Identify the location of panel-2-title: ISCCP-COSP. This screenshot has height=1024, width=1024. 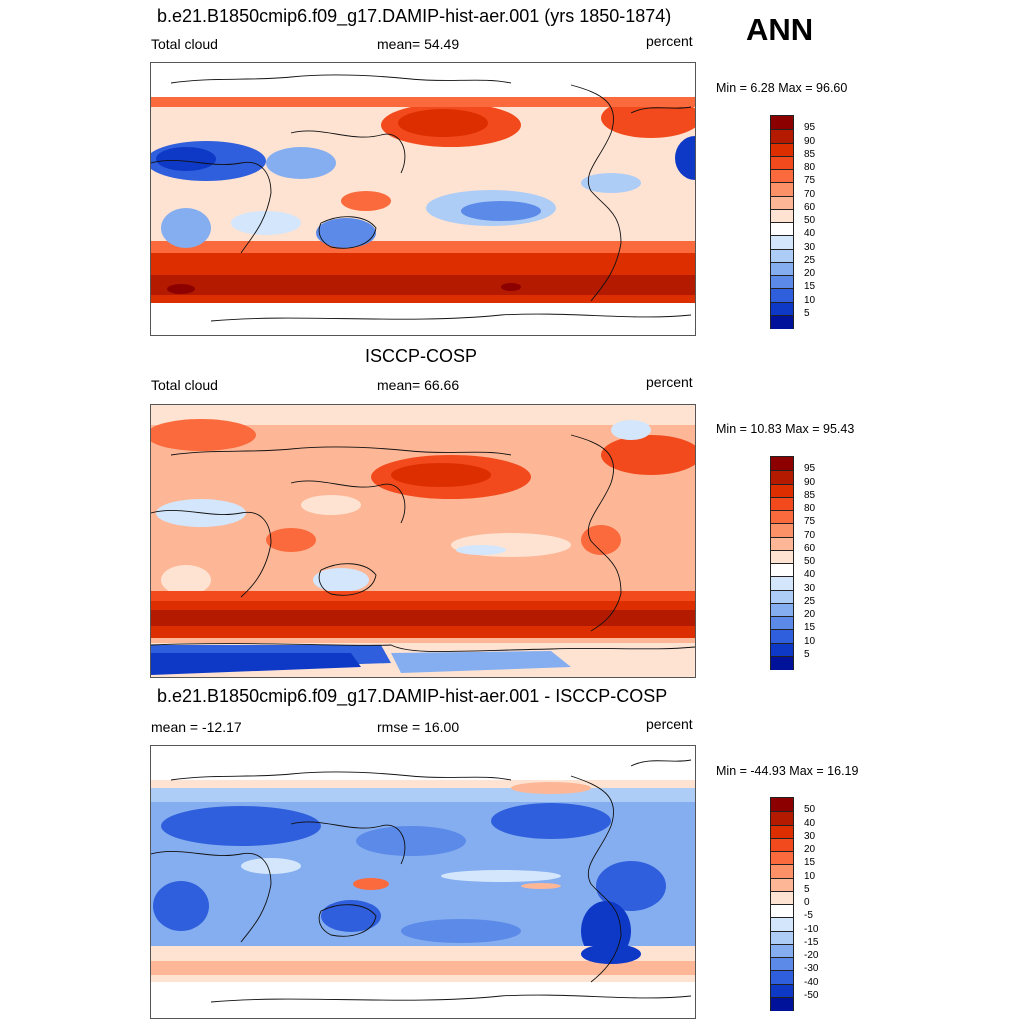
(421, 356).